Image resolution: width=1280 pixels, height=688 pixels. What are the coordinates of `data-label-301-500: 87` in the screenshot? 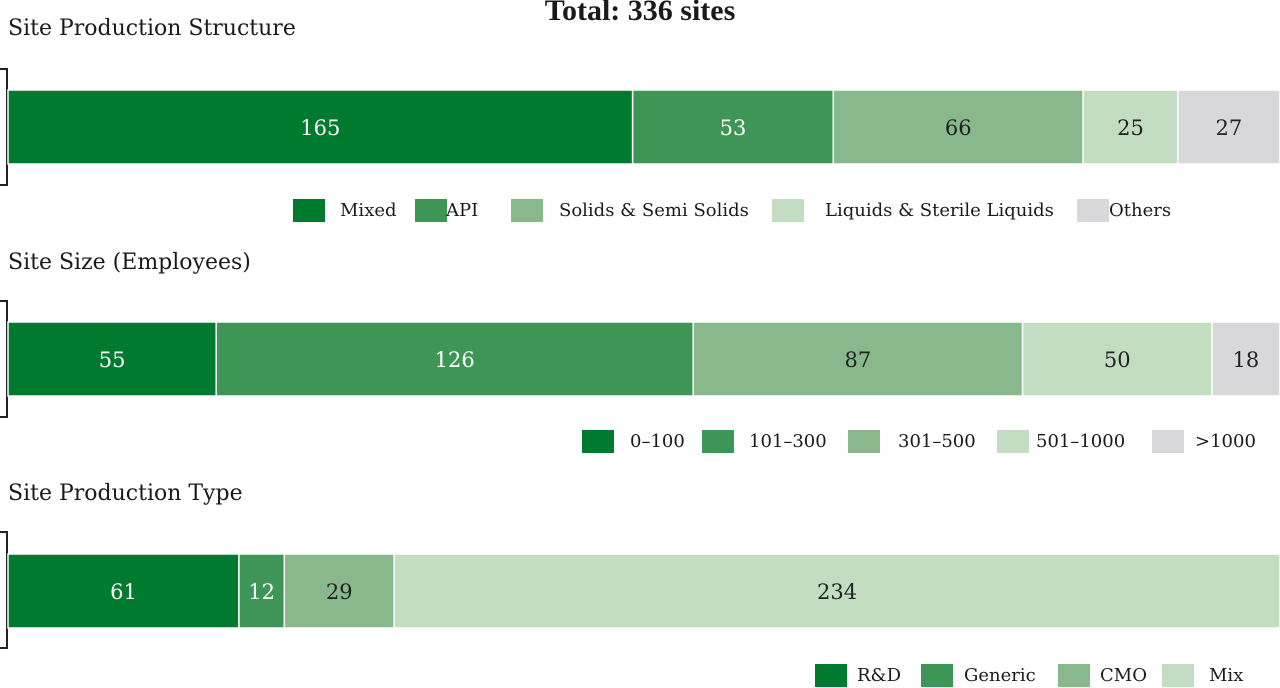 It's located at (858, 360).